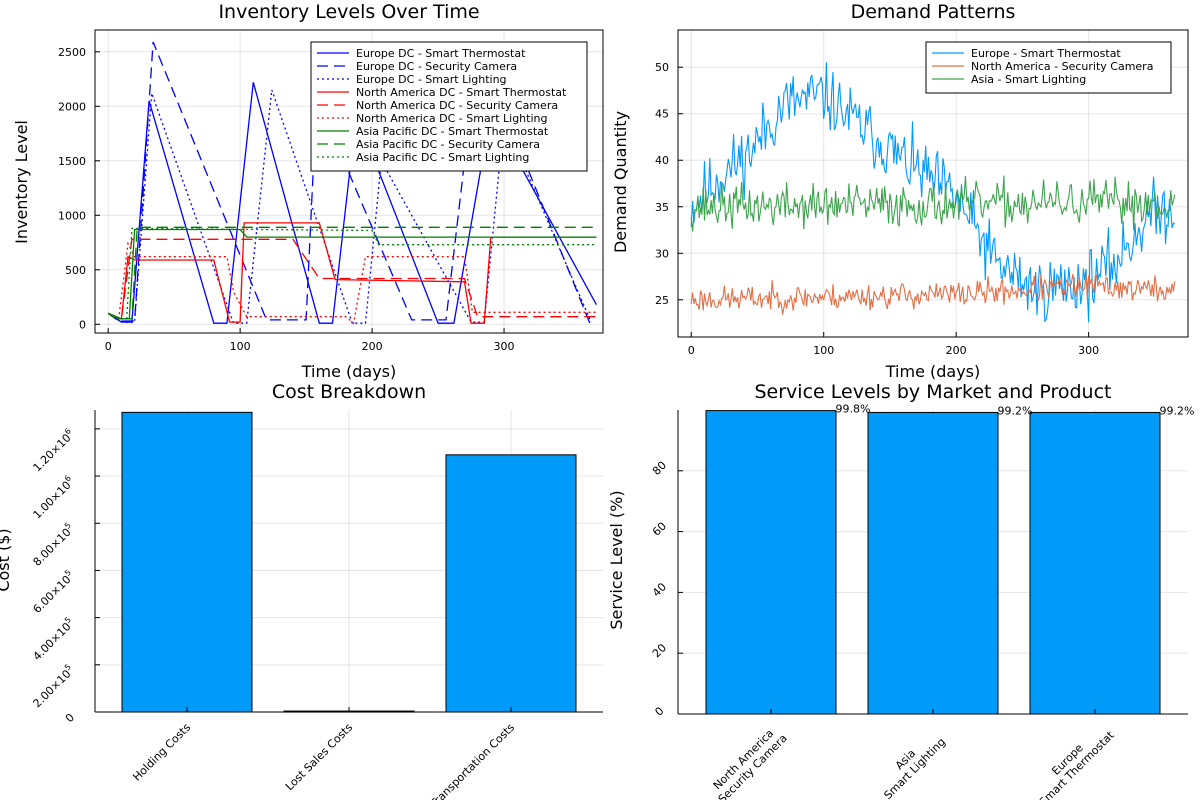 This screenshot has width=1200, height=800. What do you see at coordinates (472, 760) in the screenshot?
I see `x-tick-label: Transportation Costs` at bounding box center [472, 760].